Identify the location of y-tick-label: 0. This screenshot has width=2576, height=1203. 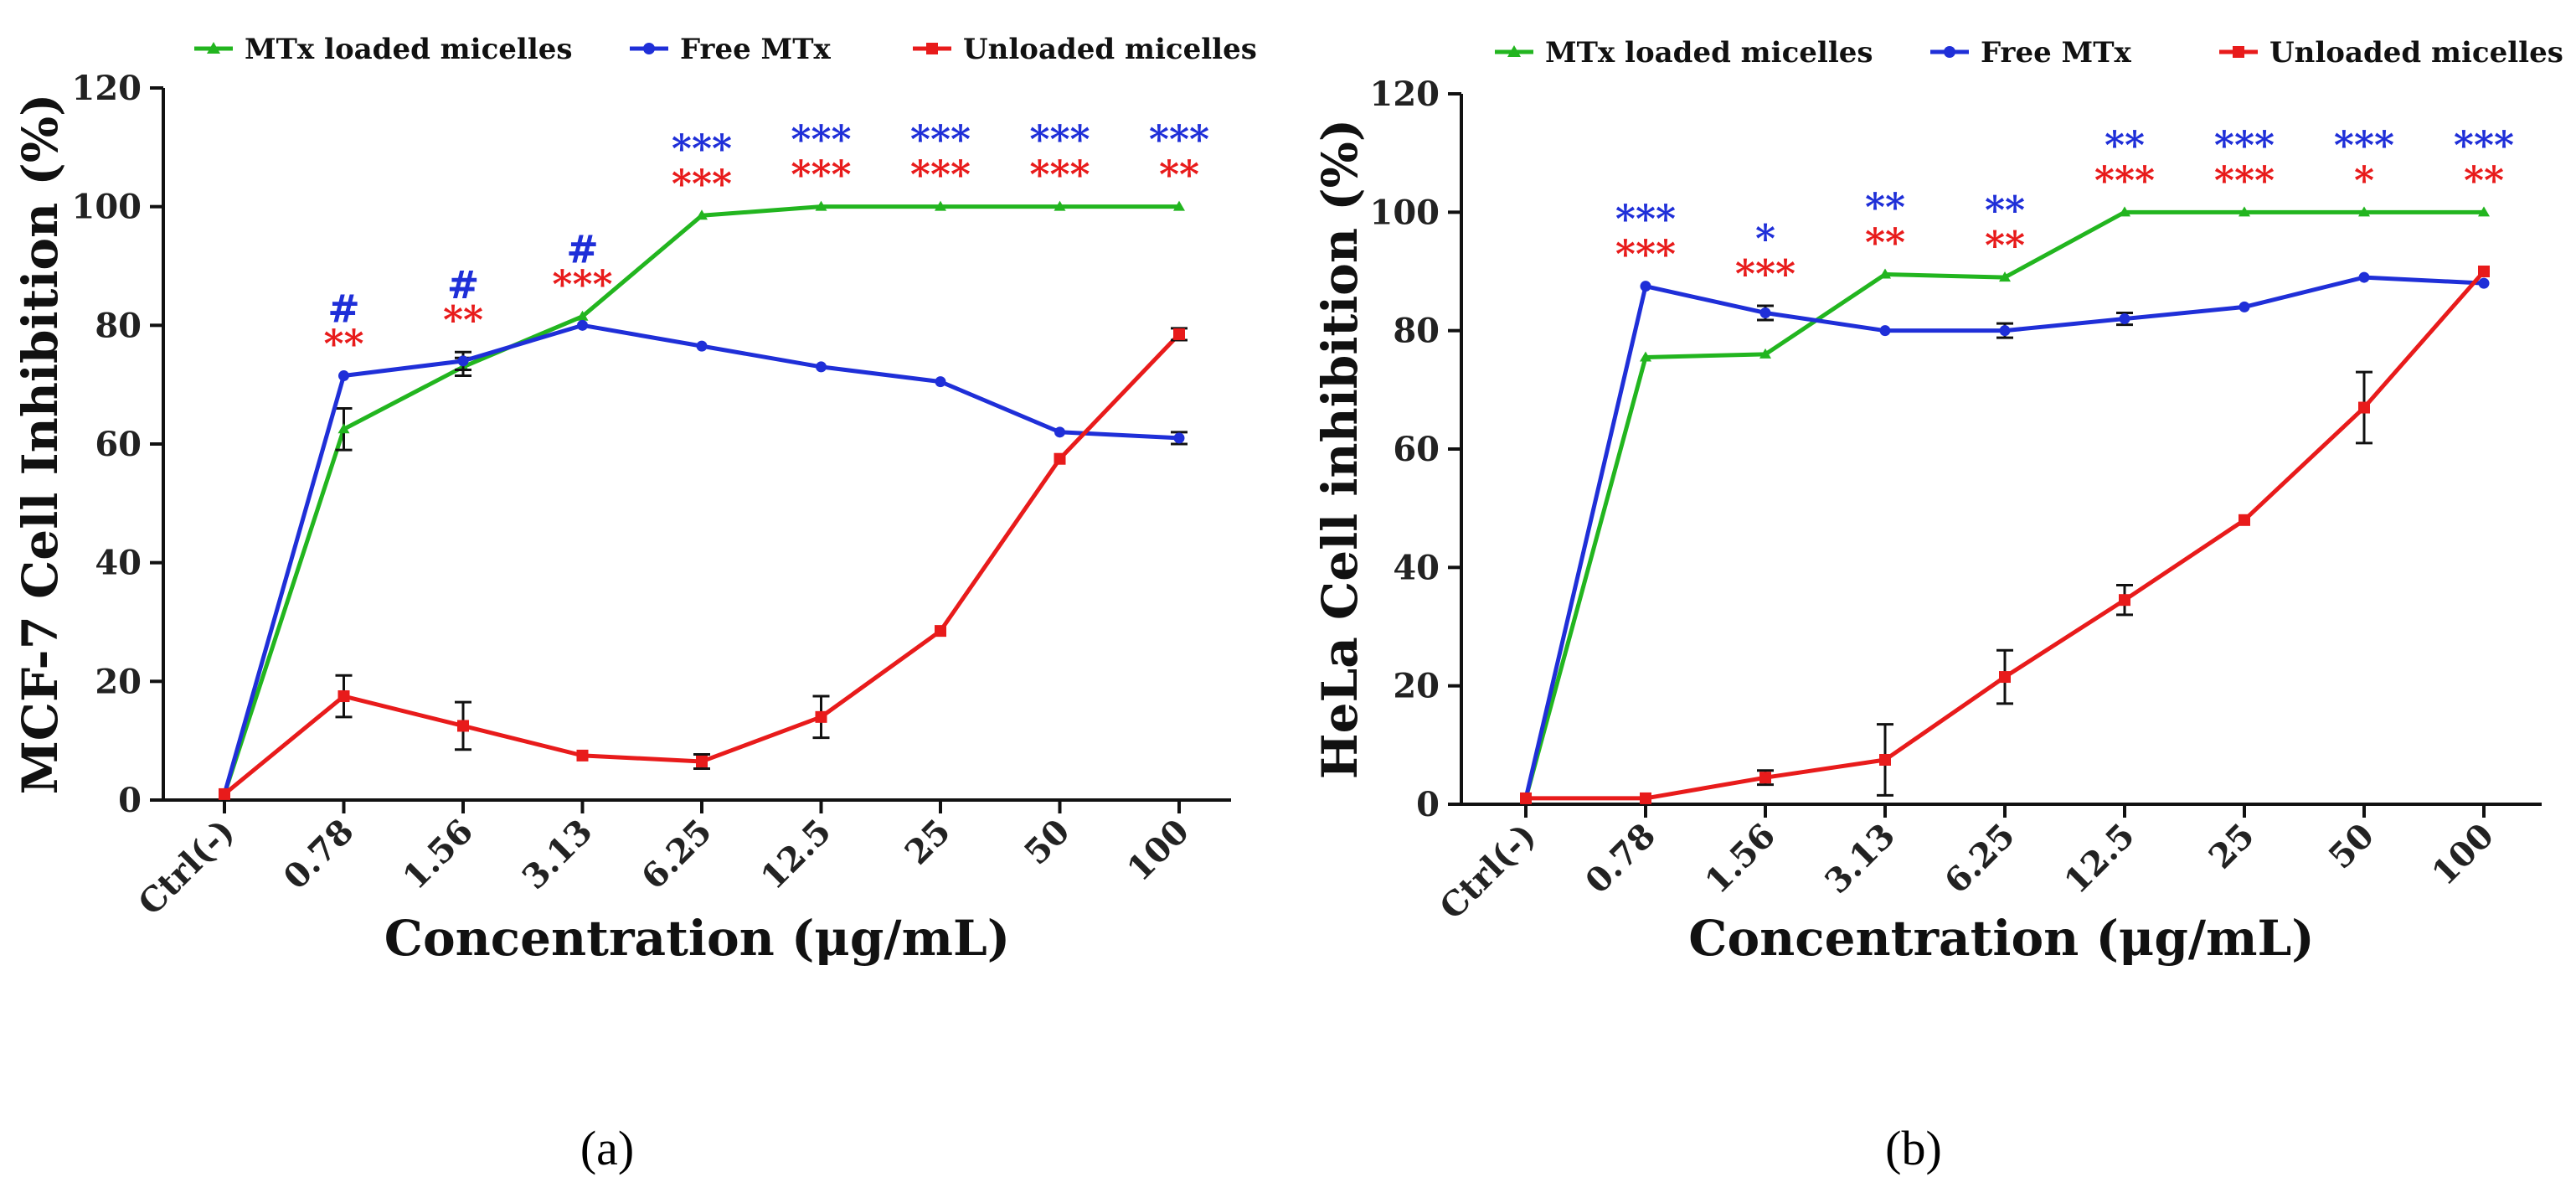
(130, 800).